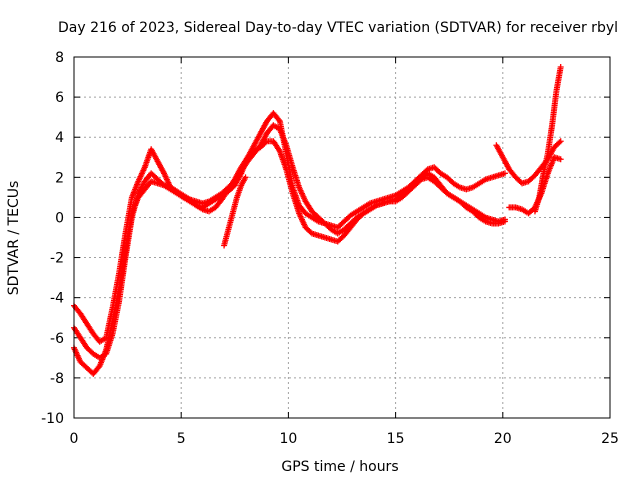 The image size is (640, 480). I want to click on y-tick-label: -6, so click(57, 339).